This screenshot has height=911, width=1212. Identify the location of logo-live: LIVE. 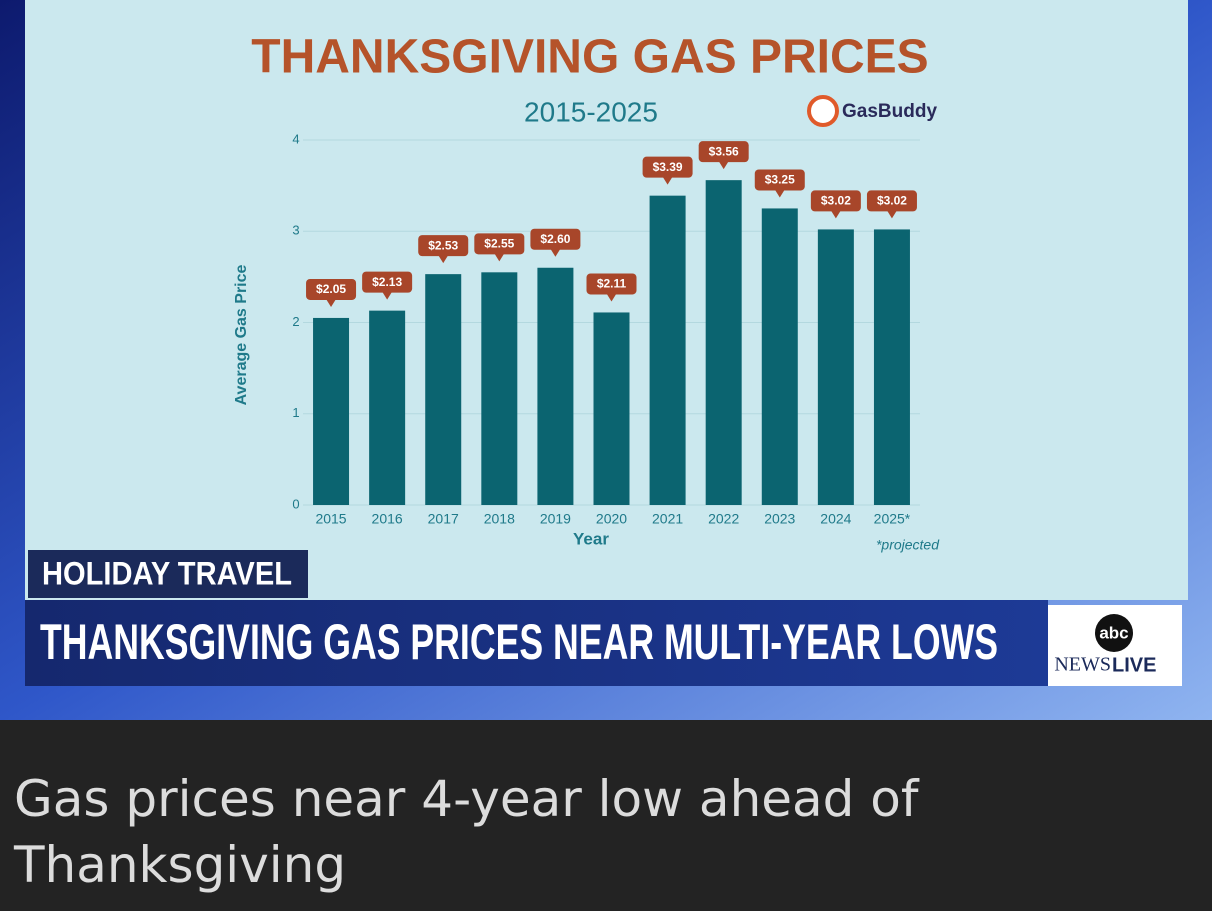
(1134, 665).